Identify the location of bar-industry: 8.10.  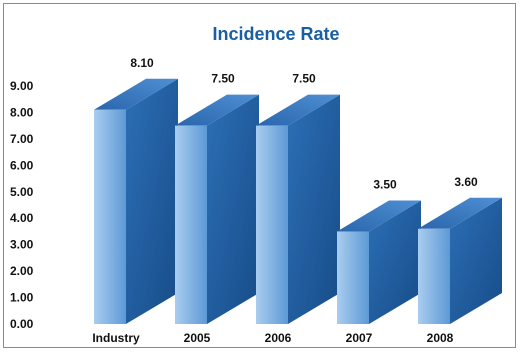
(136, 190).